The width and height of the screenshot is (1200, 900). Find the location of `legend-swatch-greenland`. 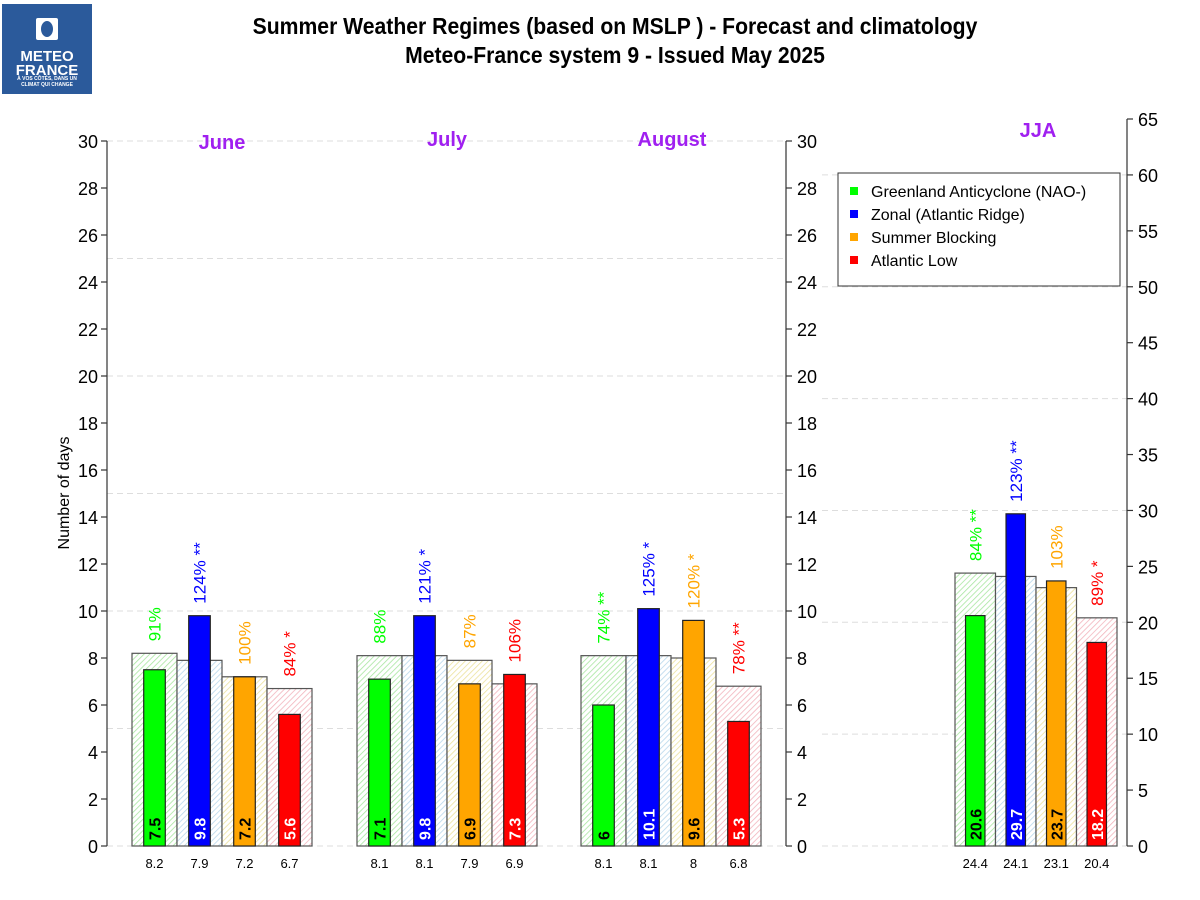

legend-swatch-greenland is located at coordinates (854, 191).